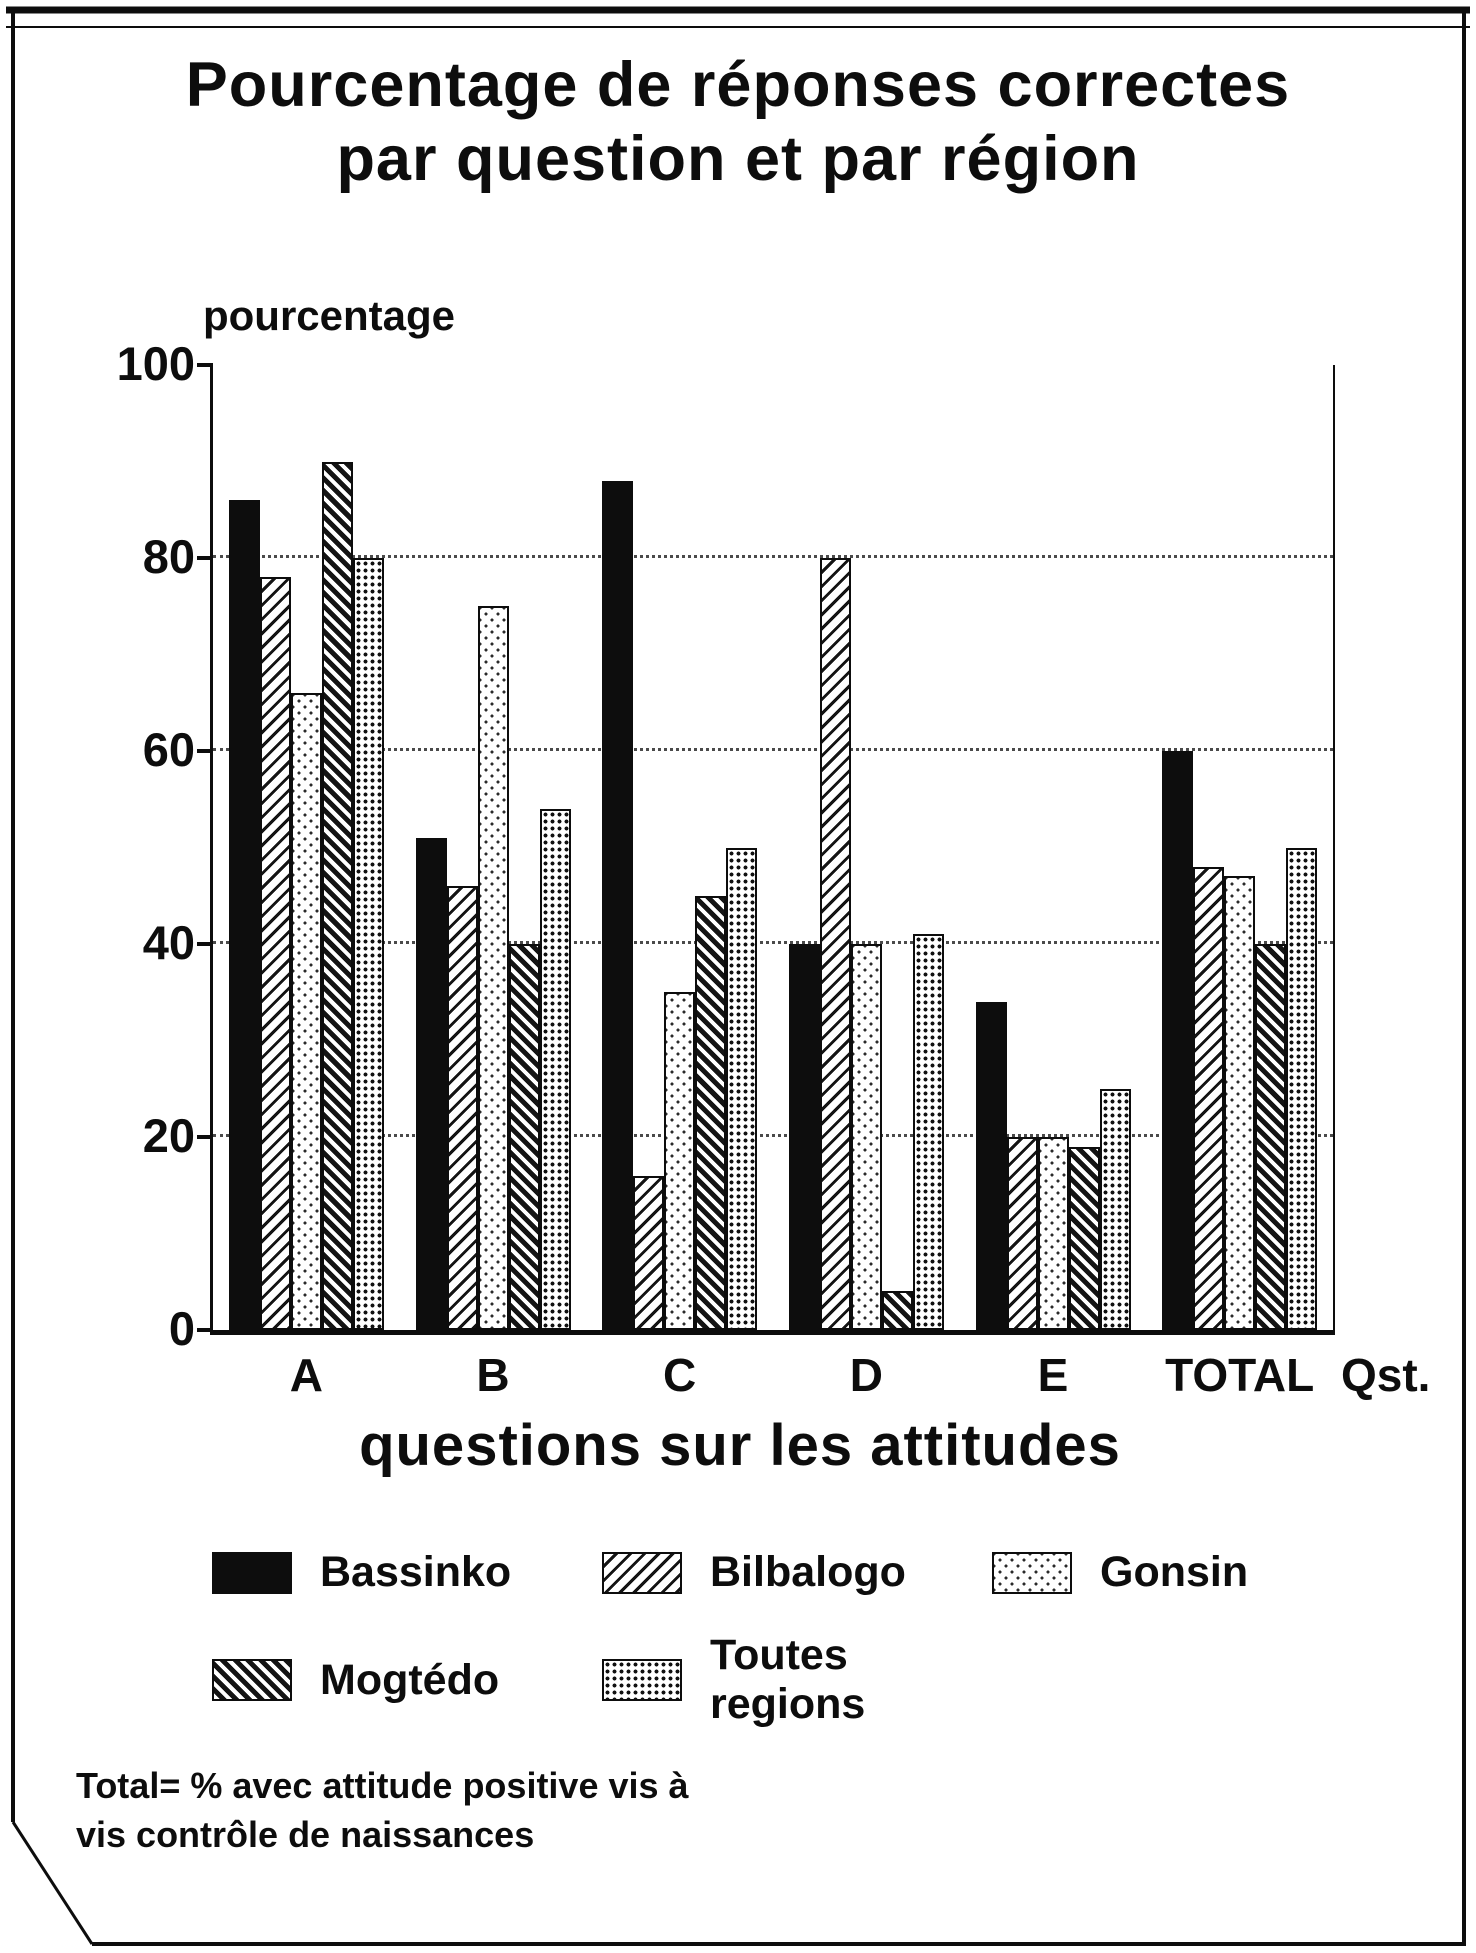 The width and height of the screenshot is (1476, 1953). I want to click on bar-bilbalogo-b, so click(462, 1108).